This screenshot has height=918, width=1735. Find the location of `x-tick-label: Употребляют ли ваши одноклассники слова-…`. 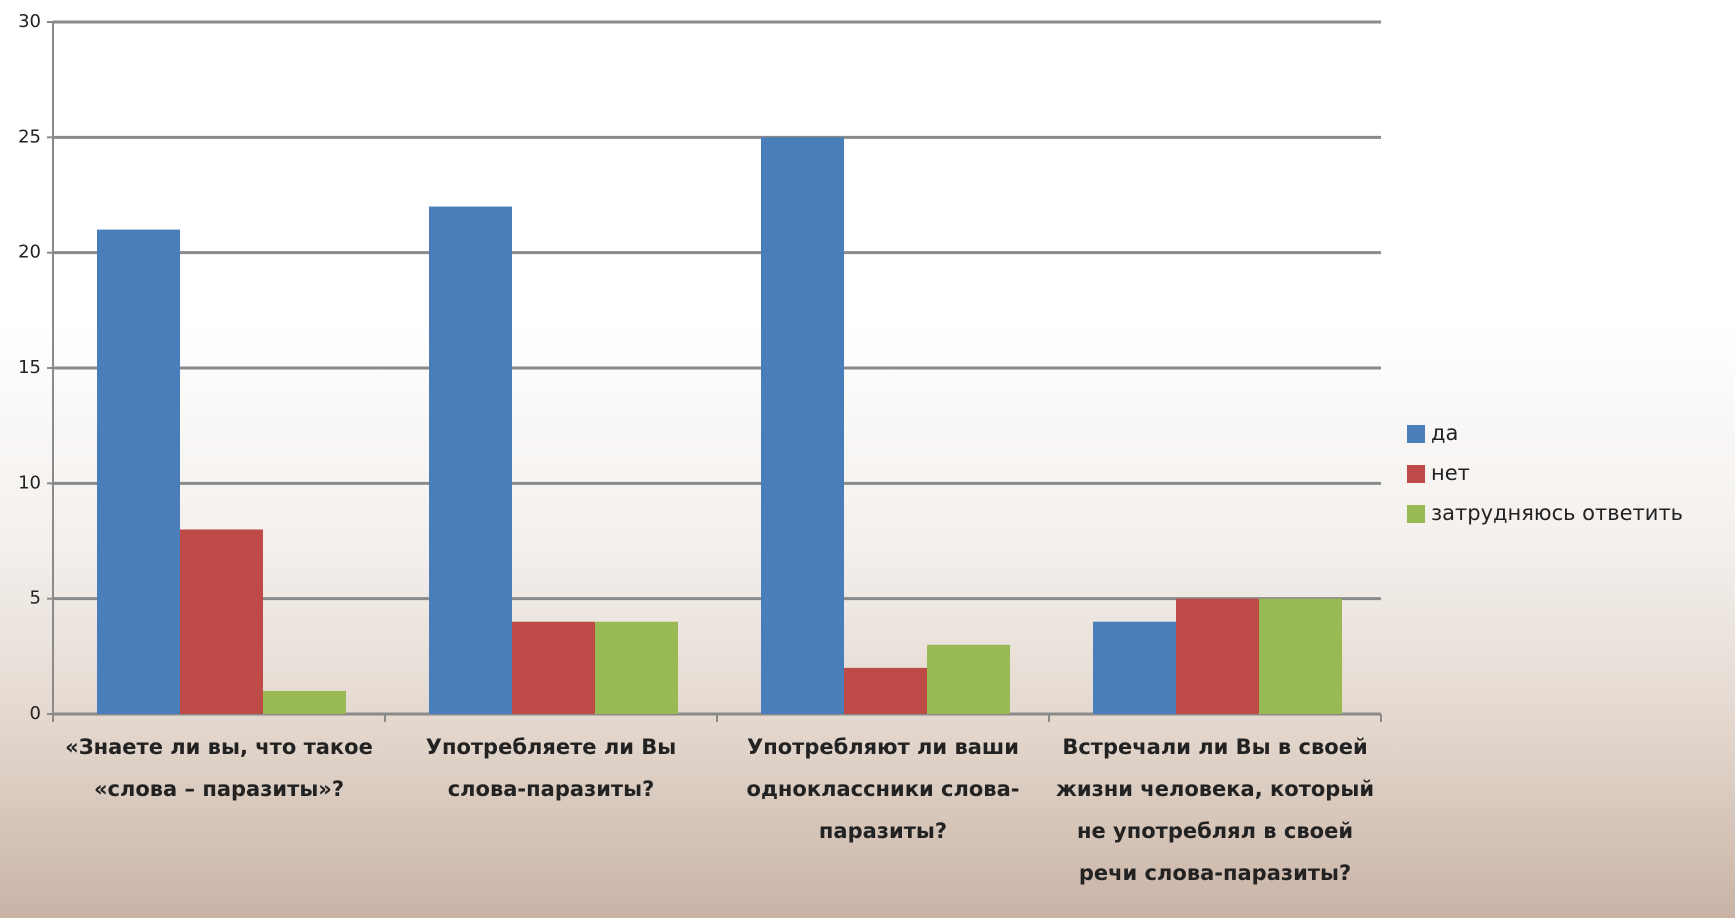

x-tick-label: Употребляют ли ваши одноклассники слова-… is located at coordinates (883, 789).